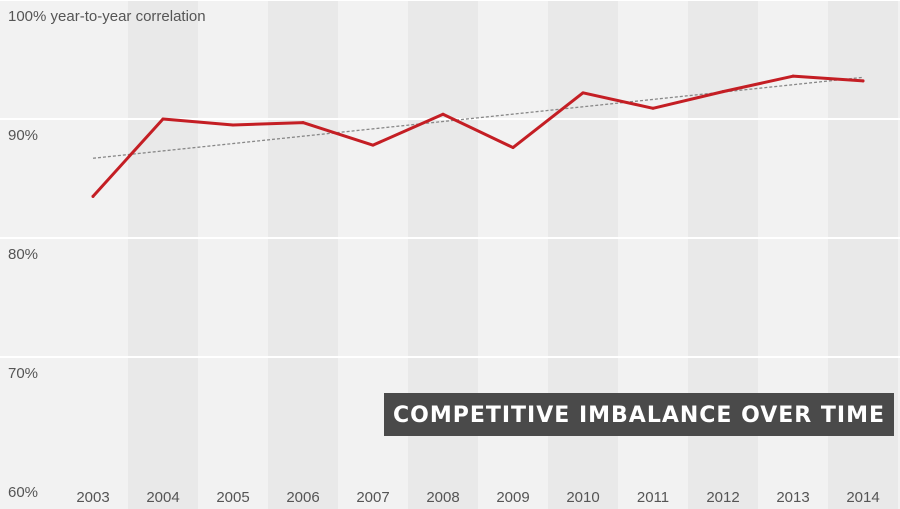  What do you see at coordinates (23, 254) in the screenshot?
I see `y-tick-label-80: 80%` at bounding box center [23, 254].